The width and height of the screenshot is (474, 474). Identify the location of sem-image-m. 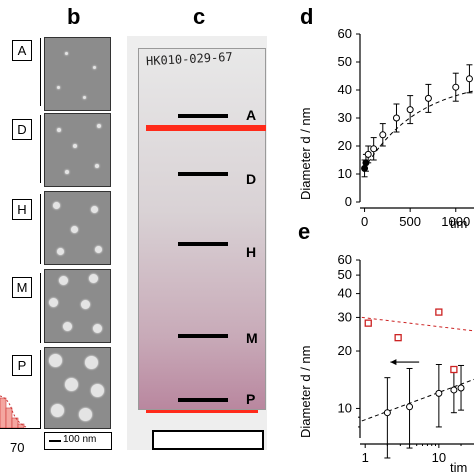
(77, 306).